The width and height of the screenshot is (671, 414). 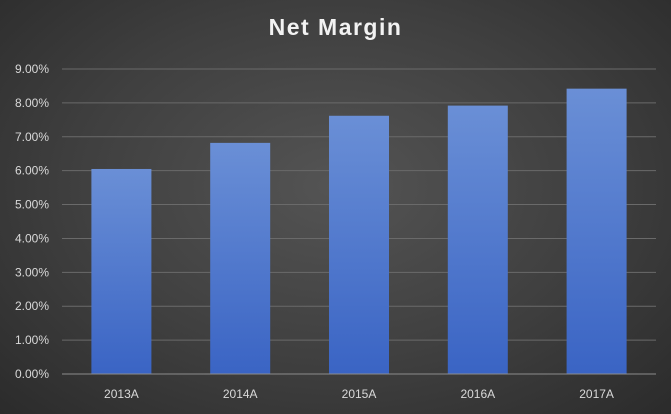 What do you see at coordinates (121, 271) in the screenshot?
I see `bar-2013A` at bounding box center [121, 271].